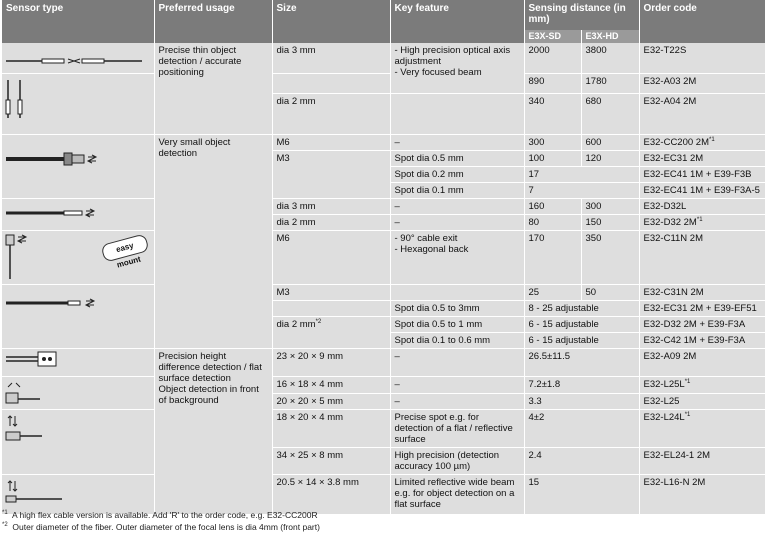 The height and width of the screenshot is (537, 767). What do you see at coordinates (51, 213) in the screenshot?
I see `sleeve-sensor-icon` at bounding box center [51, 213].